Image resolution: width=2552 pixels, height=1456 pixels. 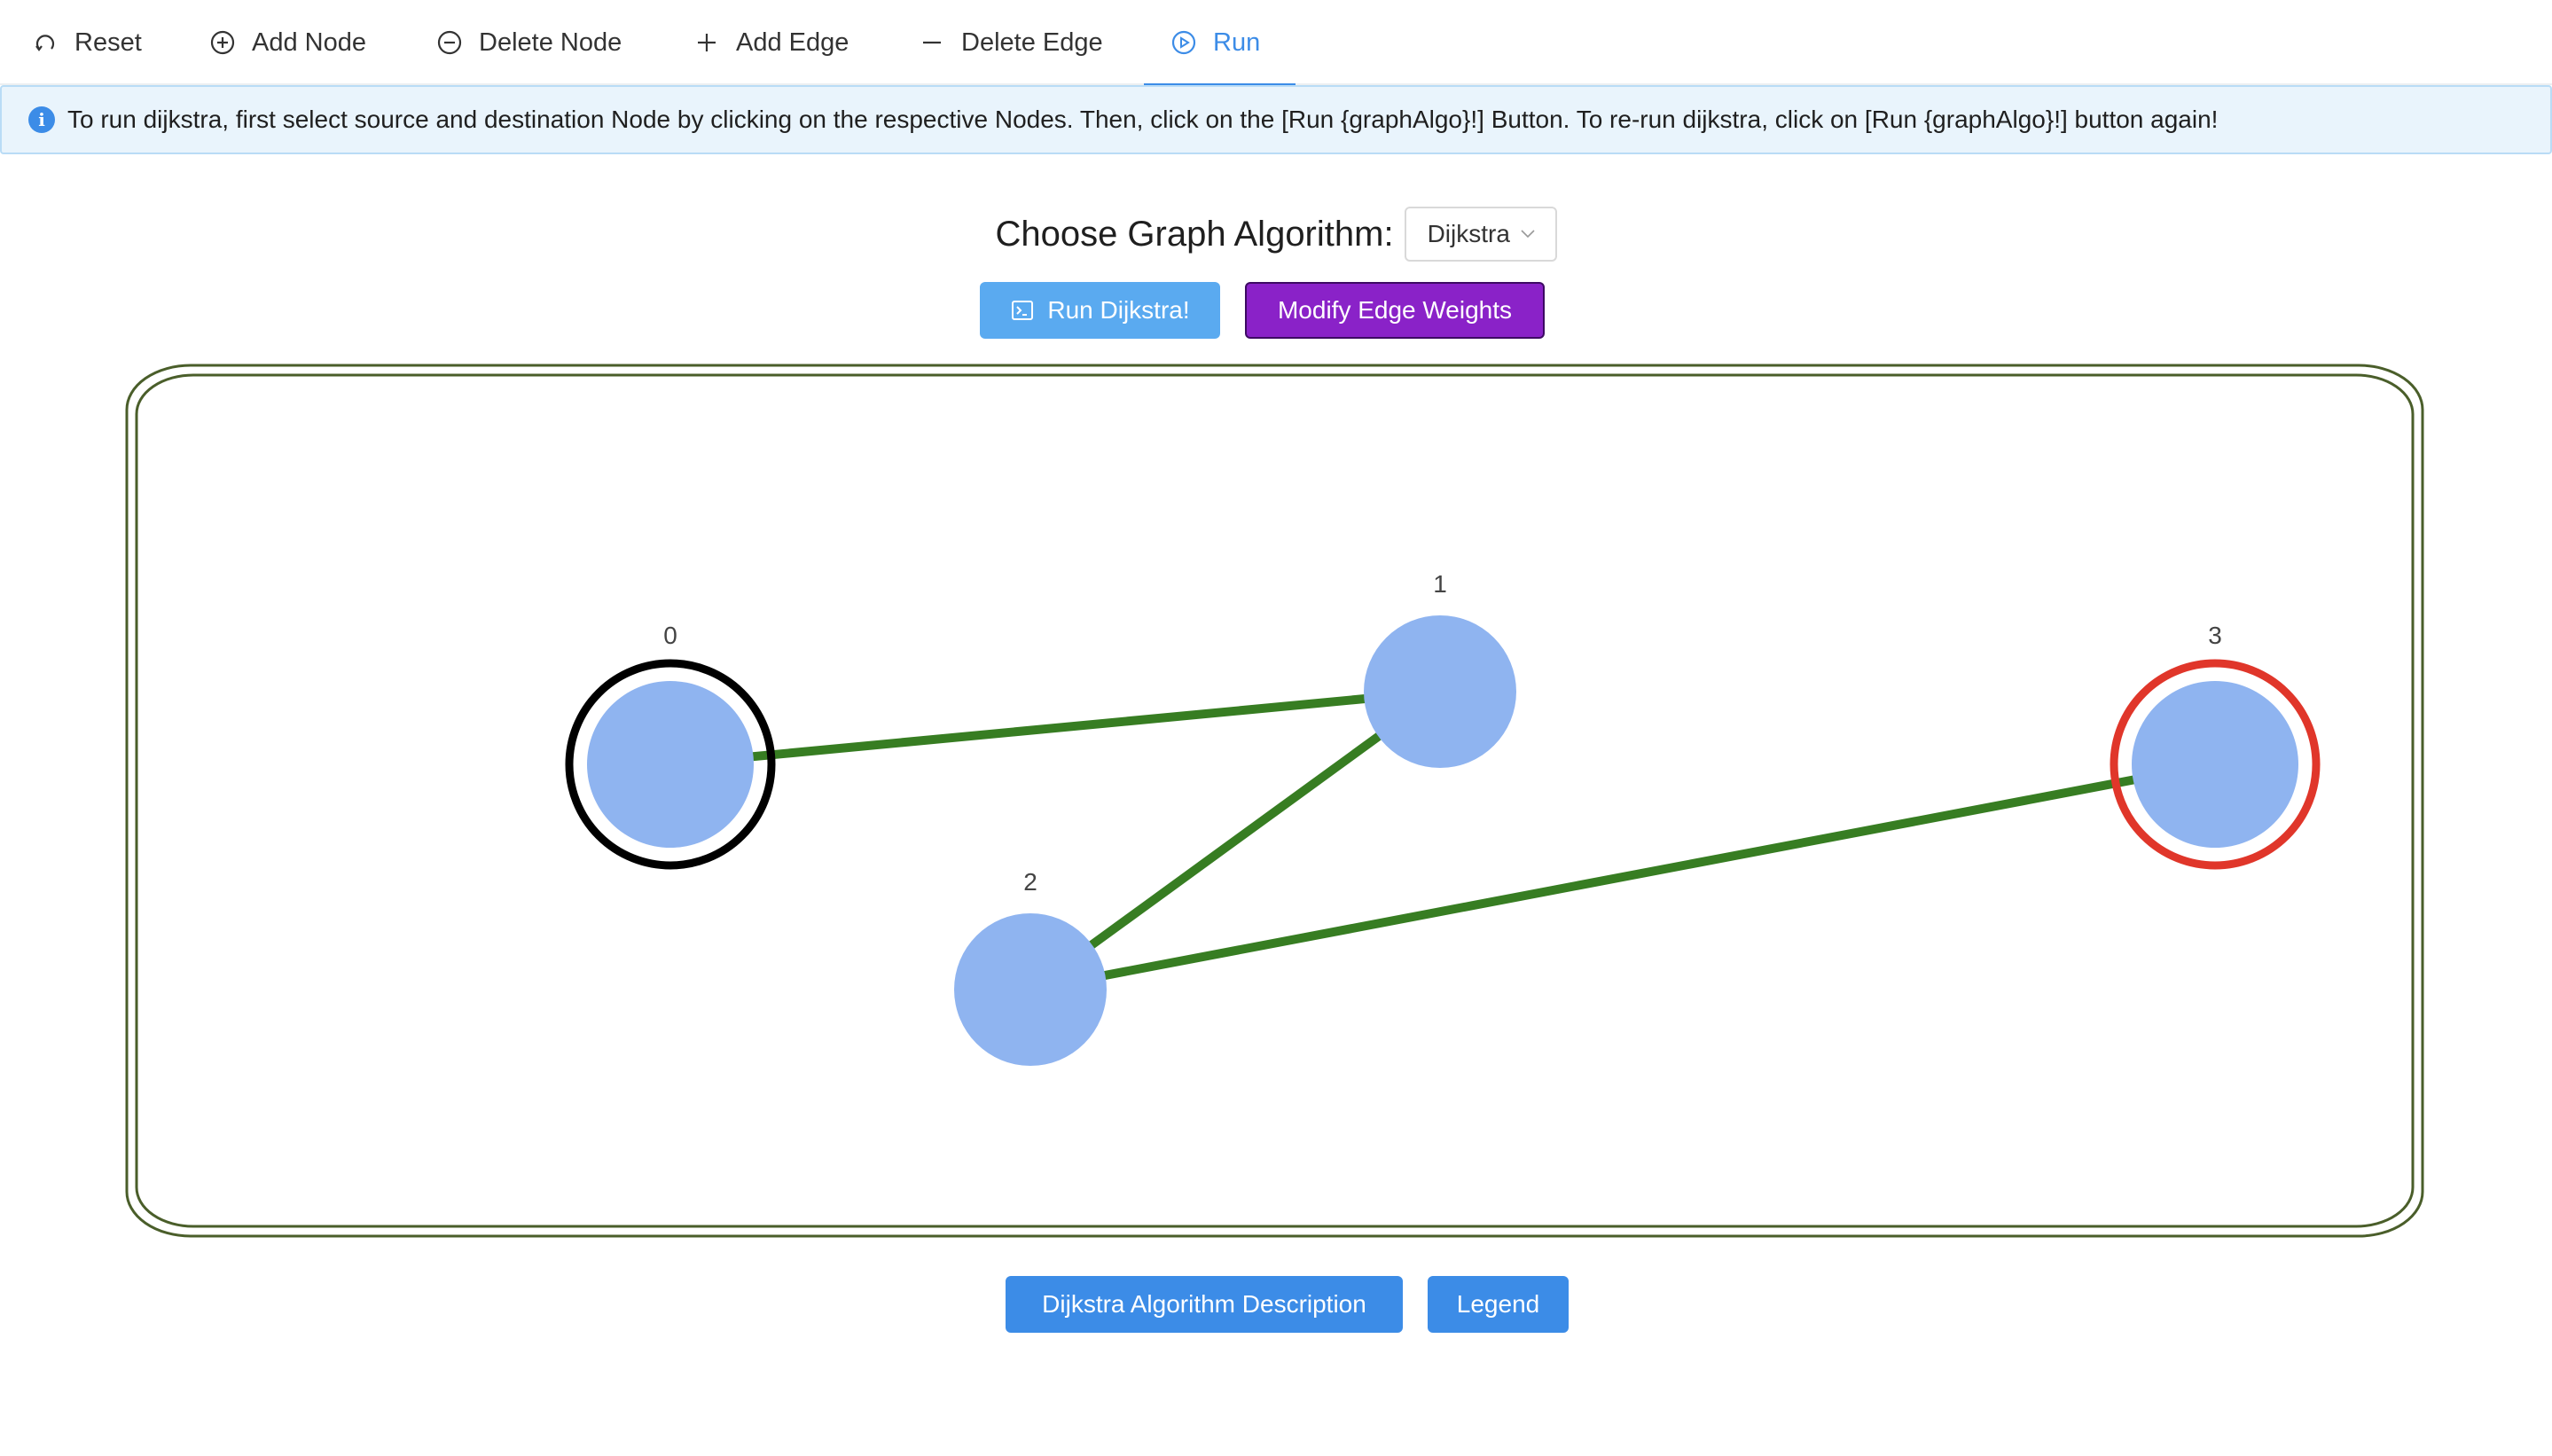 I want to click on info-icon: i, so click(x=41, y=119).